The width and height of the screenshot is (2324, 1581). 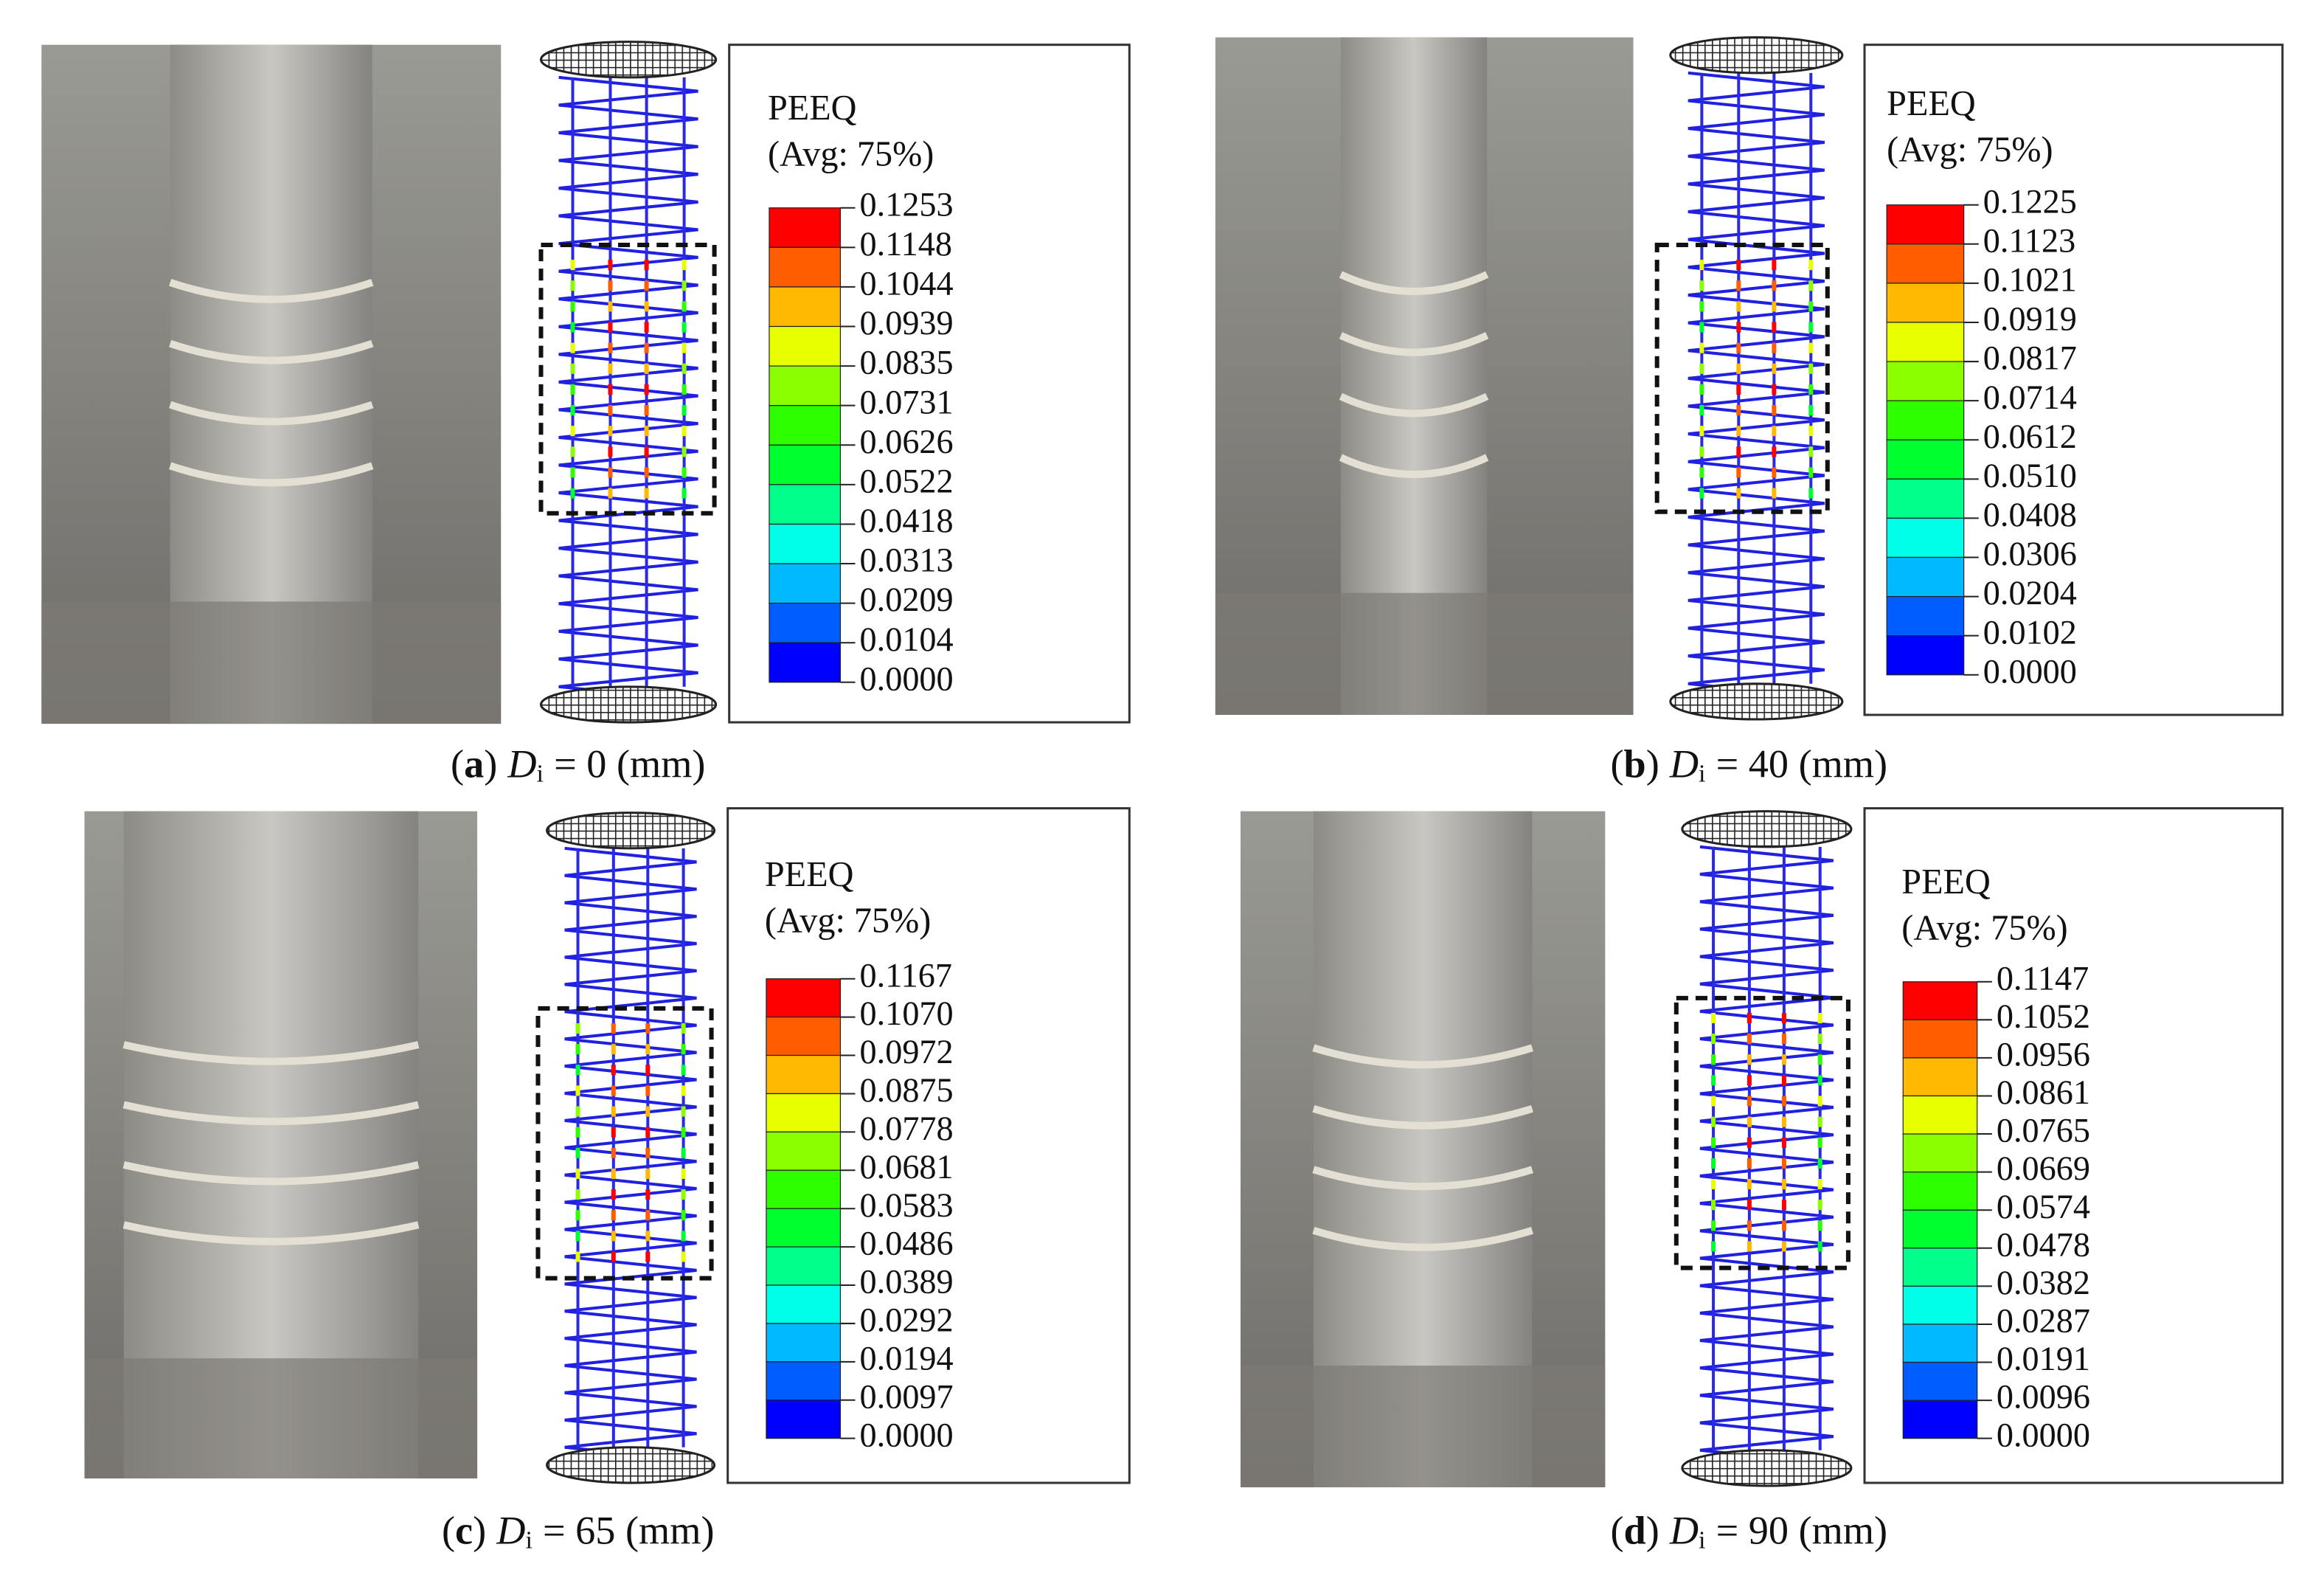 I want to click on legend-level: 0.0510, so click(x=2030, y=475).